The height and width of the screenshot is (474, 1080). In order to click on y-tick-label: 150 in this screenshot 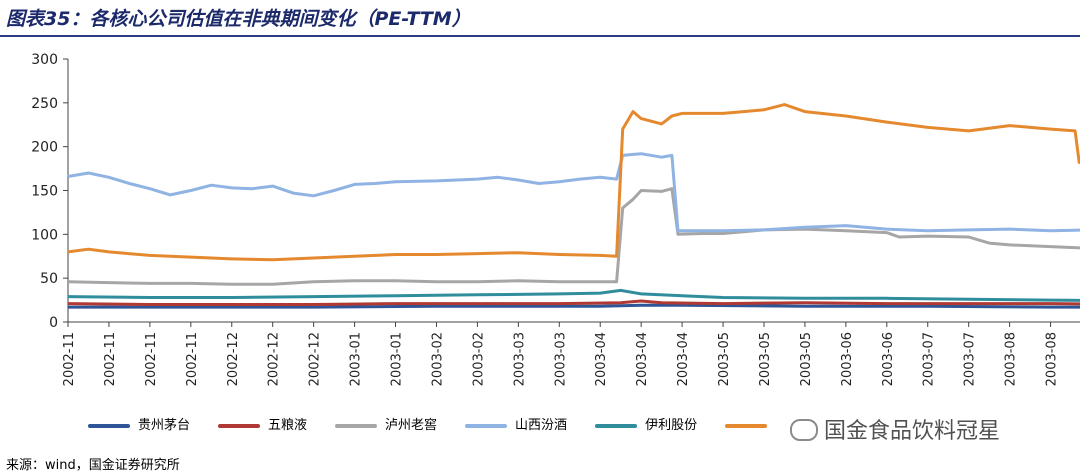, I will do `click(44, 192)`.